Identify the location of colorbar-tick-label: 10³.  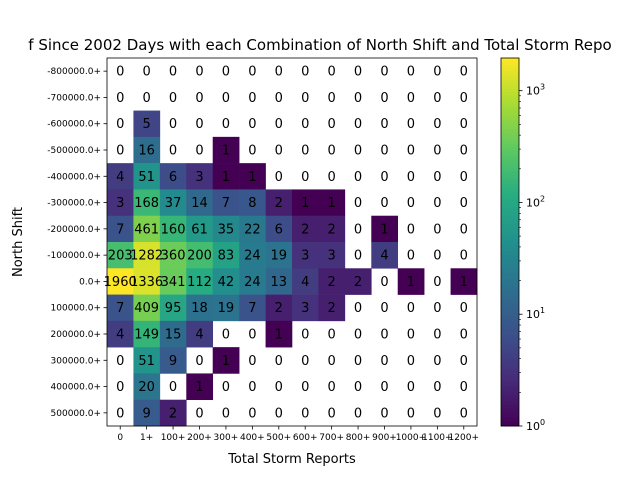
(535, 90).